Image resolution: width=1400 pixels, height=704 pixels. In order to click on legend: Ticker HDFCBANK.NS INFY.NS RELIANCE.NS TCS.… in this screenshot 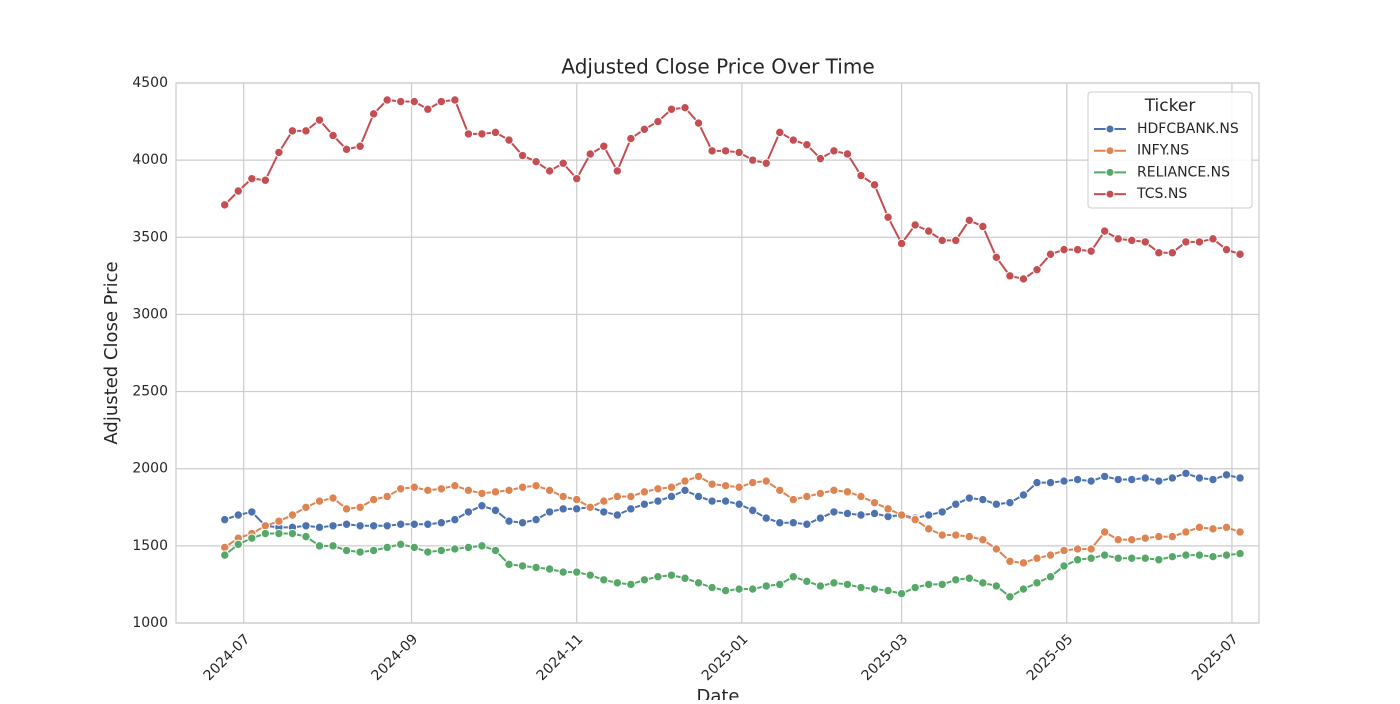, I will do `click(1170, 150)`.